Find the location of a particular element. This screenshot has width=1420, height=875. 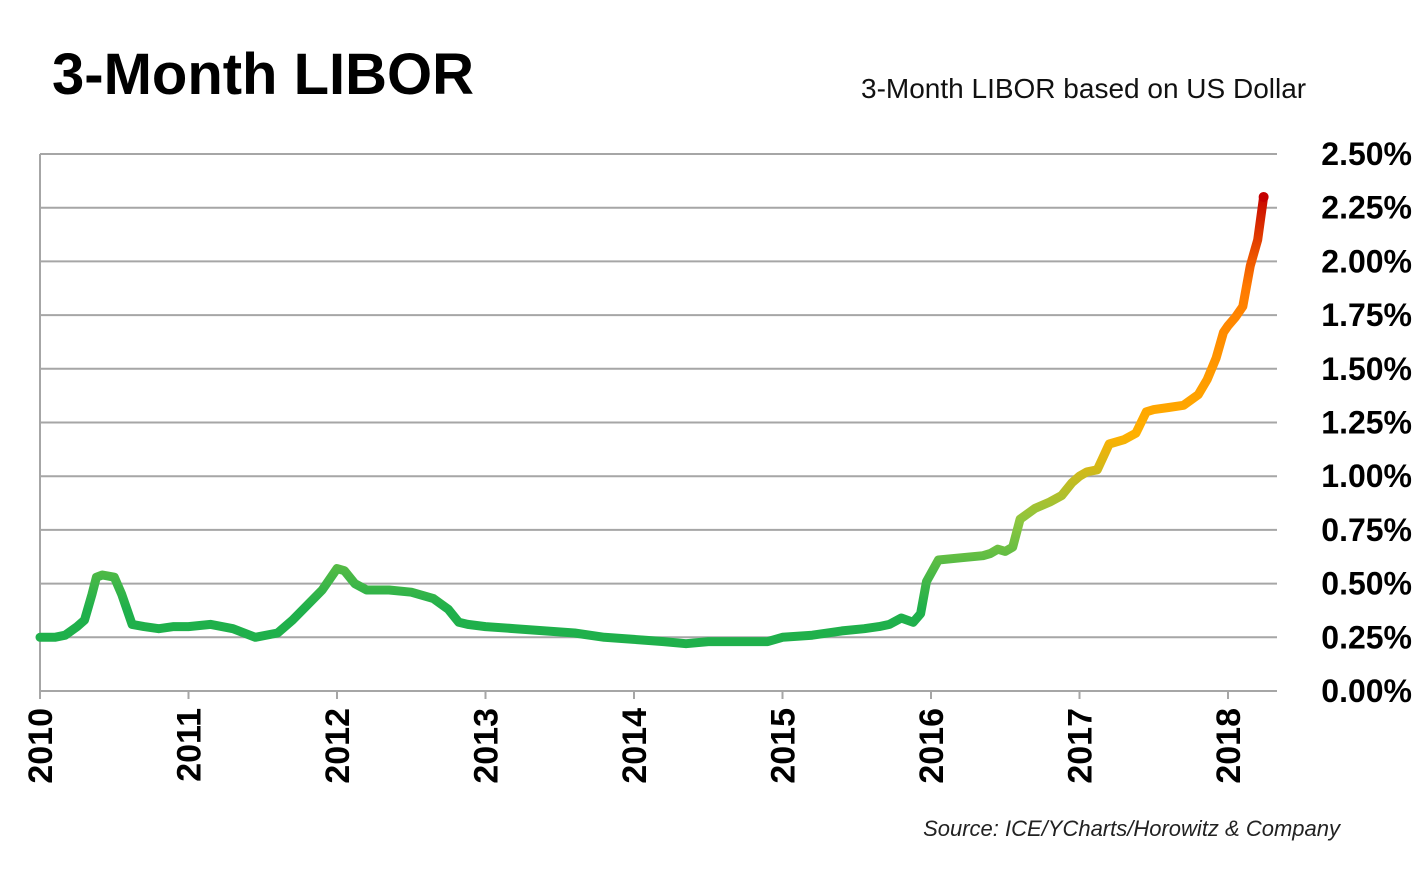

y-tick-label-1: 0.25% is located at coordinates (1366, 637).